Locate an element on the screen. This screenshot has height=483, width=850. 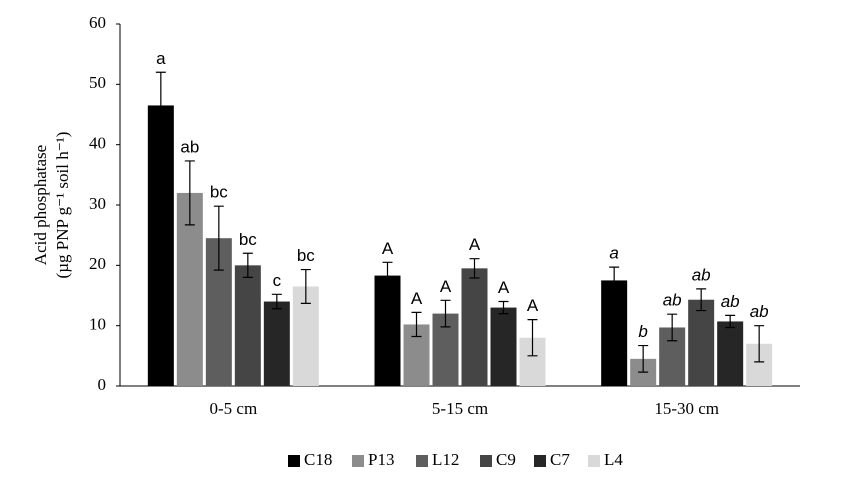
y-axis-label: (µg PNP g⁻¹ soil h⁻¹) is located at coordinates (62, 205).